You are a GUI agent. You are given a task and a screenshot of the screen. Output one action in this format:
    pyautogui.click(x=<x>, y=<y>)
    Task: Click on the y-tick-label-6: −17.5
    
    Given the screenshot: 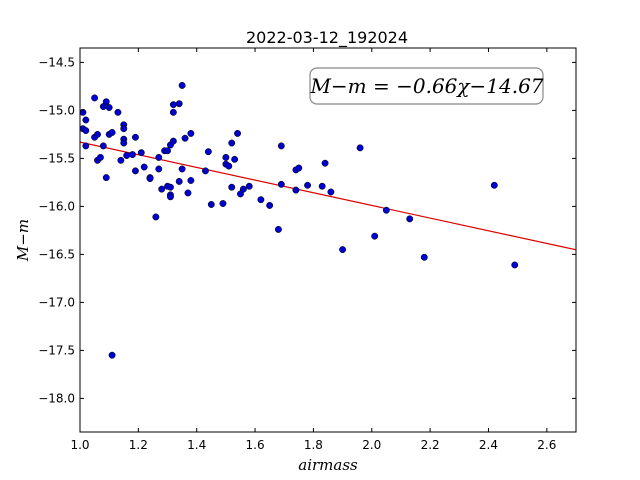 What is the action you would take?
    pyautogui.click(x=56, y=350)
    